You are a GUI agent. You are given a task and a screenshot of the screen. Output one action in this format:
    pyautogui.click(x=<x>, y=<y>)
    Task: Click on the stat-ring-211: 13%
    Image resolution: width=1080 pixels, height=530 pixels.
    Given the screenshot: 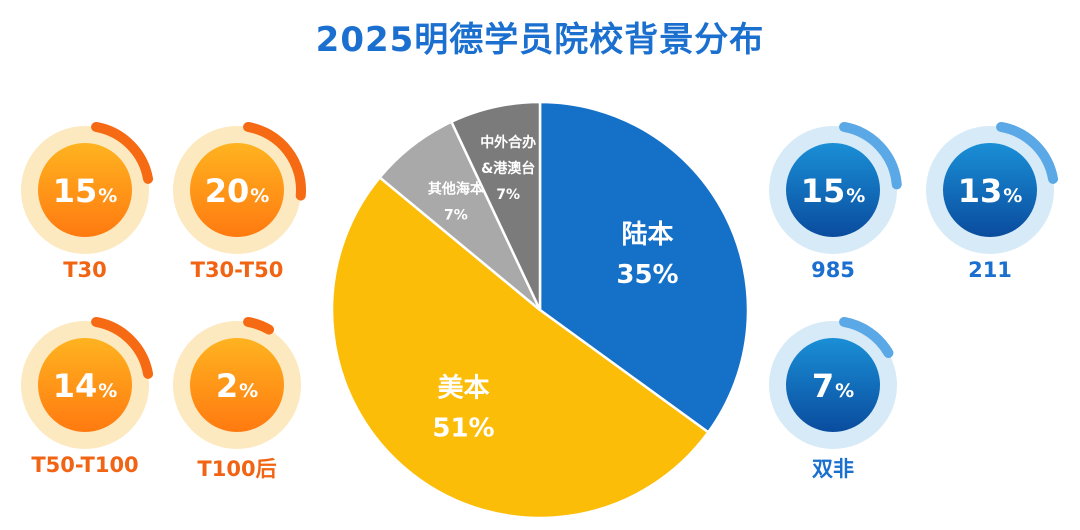 What is the action you would take?
    pyautogui.click(x=992, y=187)
    